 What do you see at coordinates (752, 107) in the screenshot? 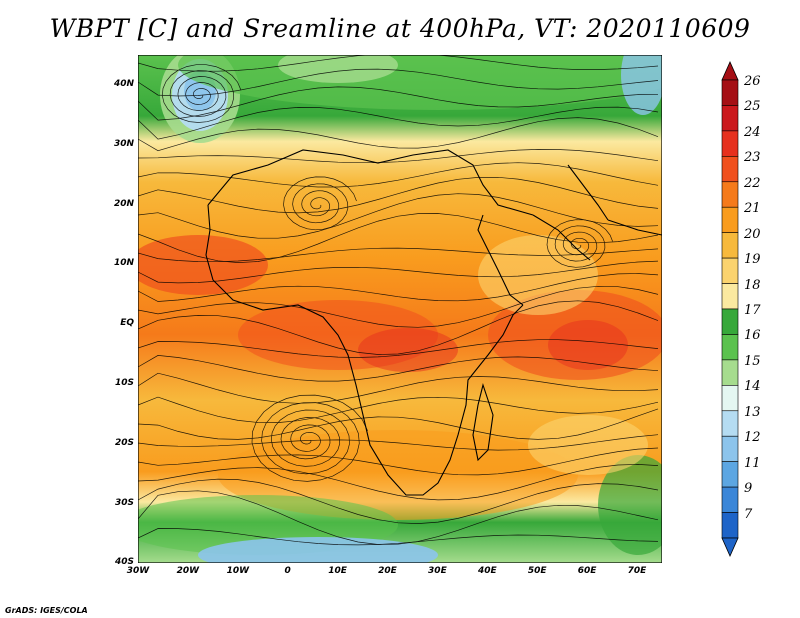
I see `colorbar-level: 25` at bounding box center [752, 107].